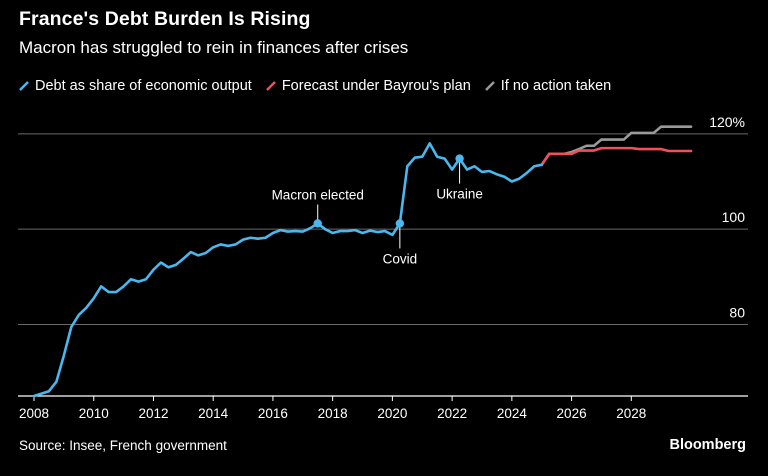 The image size is (768, 476). What do you see at coordinates (631, 413) in the screenshot?
I see `x-tick-label-2028: 2028` at bounding box center [631, 413].